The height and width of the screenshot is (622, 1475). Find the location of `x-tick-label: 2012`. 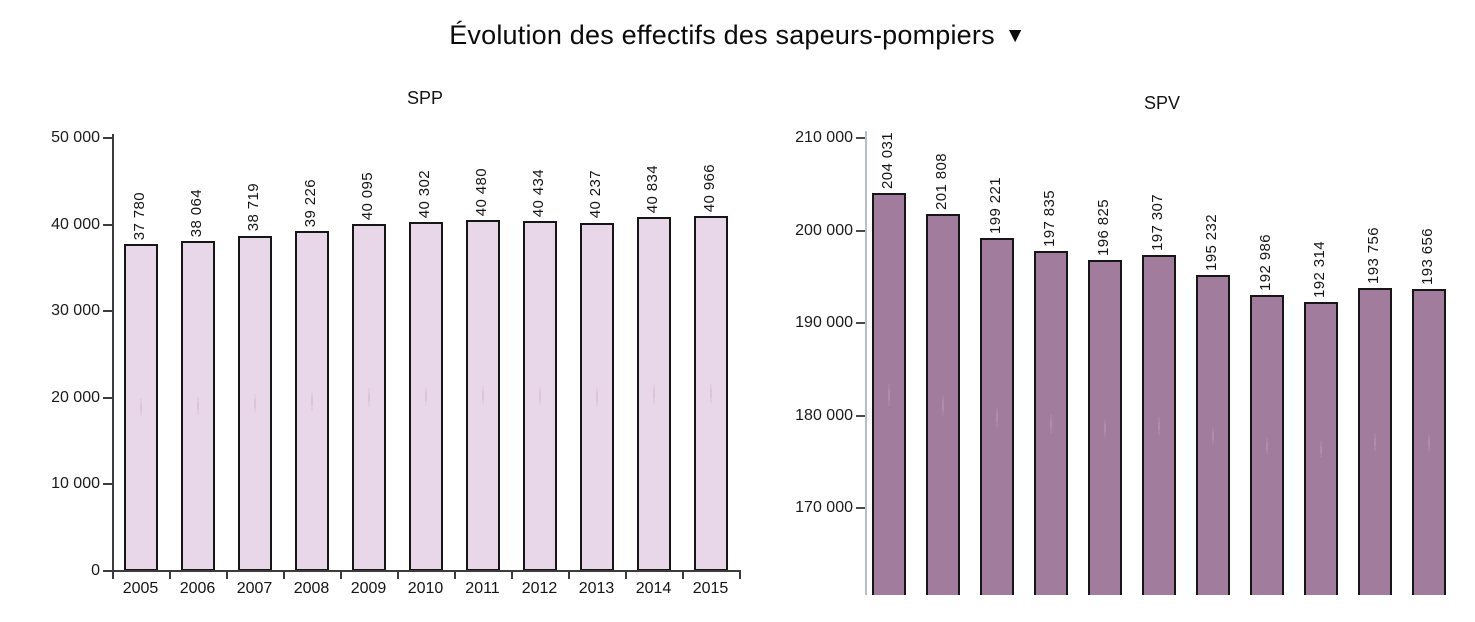

x-tick-label: 2012 is located at coordinates (539, 588).